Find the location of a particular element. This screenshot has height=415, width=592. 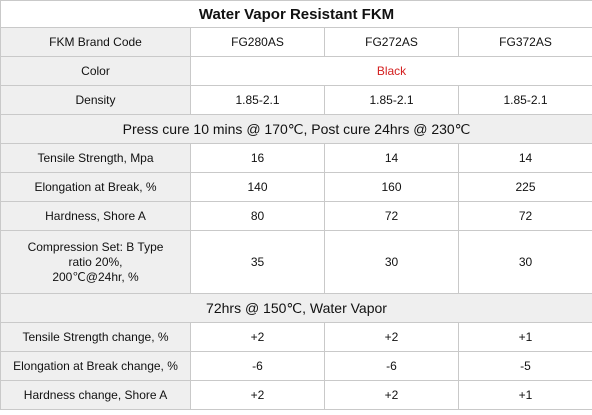

density-row: Density 1.85-2.1 1.85-2.1 1.85-2.1 is located at coordinates (296, 100).